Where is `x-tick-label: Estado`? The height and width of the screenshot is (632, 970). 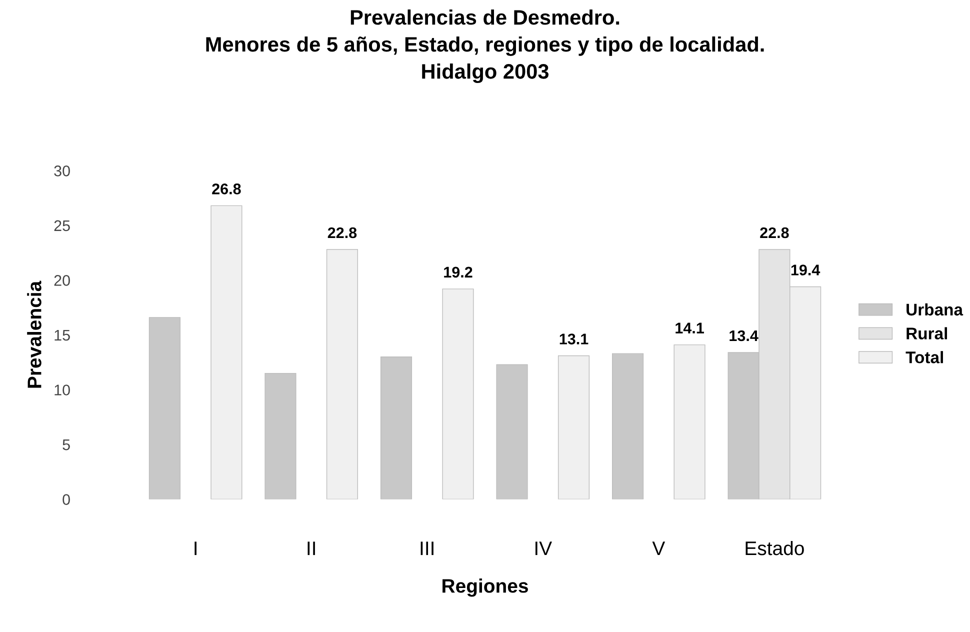
x-tick-label: Estado is located at coordinates (775, 548).